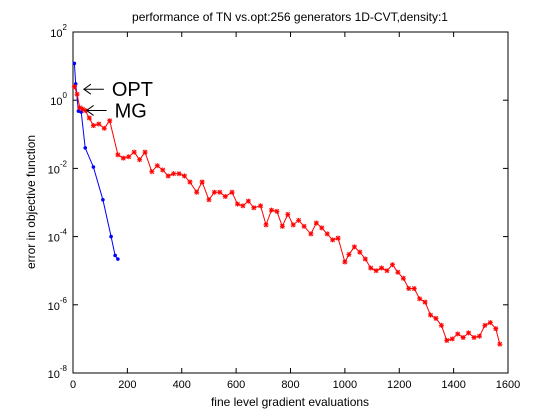  I want to click on annotation-label: MG, so click(131, 111).